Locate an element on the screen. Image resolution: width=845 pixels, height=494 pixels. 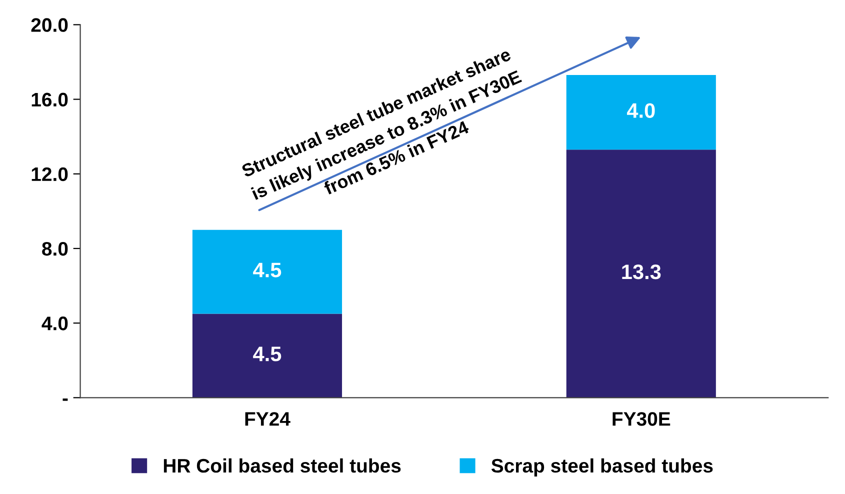
y-tick-label: - is located at coordinates (65, 399).